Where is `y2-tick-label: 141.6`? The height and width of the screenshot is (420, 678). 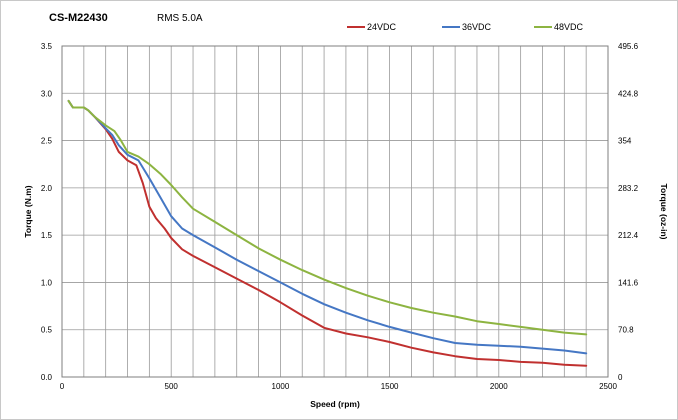 y2-tick-label: 141.6 is located at coordinates (628, 282).